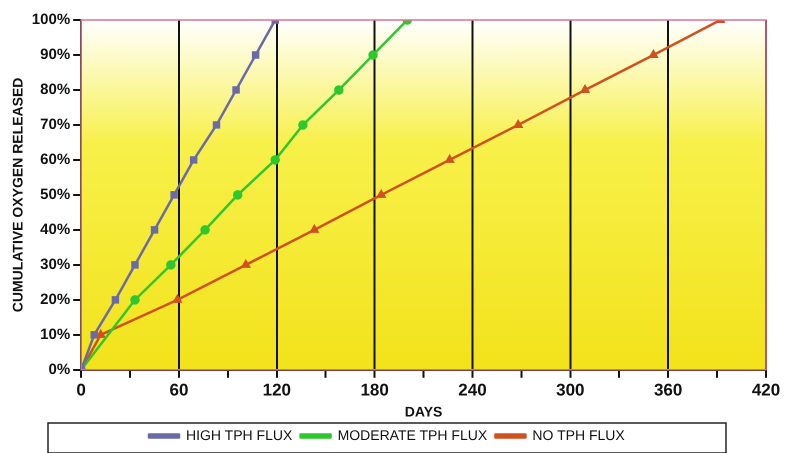  I want to click on x-axis-title: DAYS, so click(423, 411).